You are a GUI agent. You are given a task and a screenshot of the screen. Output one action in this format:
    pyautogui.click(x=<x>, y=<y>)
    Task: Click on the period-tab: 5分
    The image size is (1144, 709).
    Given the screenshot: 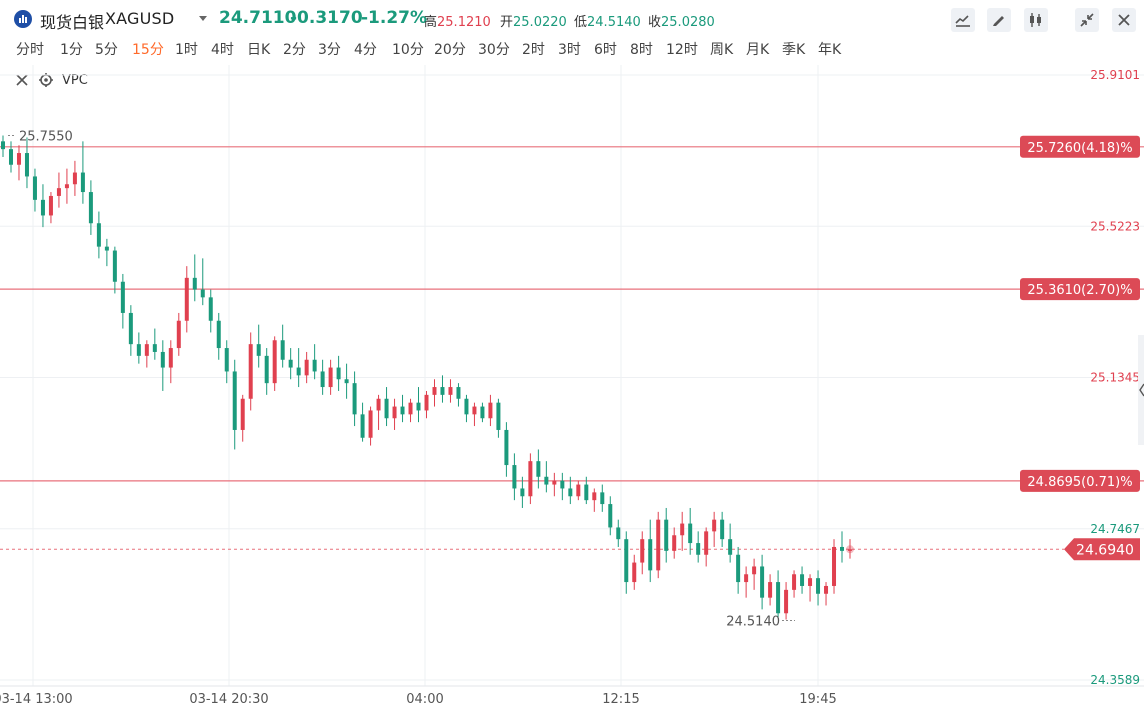 What is the action you would take?
    pyautogui.click(x=106, y=50)
    